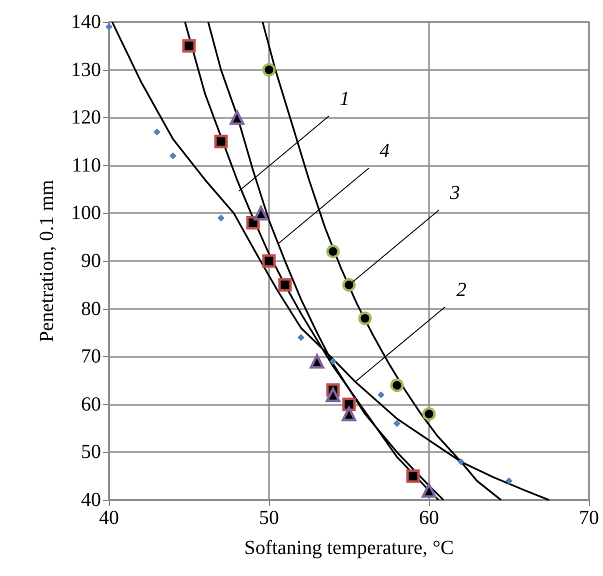 The image size is (603, 576). Describe the element at coordinates (86, 69) in the screenshot. I see `y-tick-label: 130` at that location.